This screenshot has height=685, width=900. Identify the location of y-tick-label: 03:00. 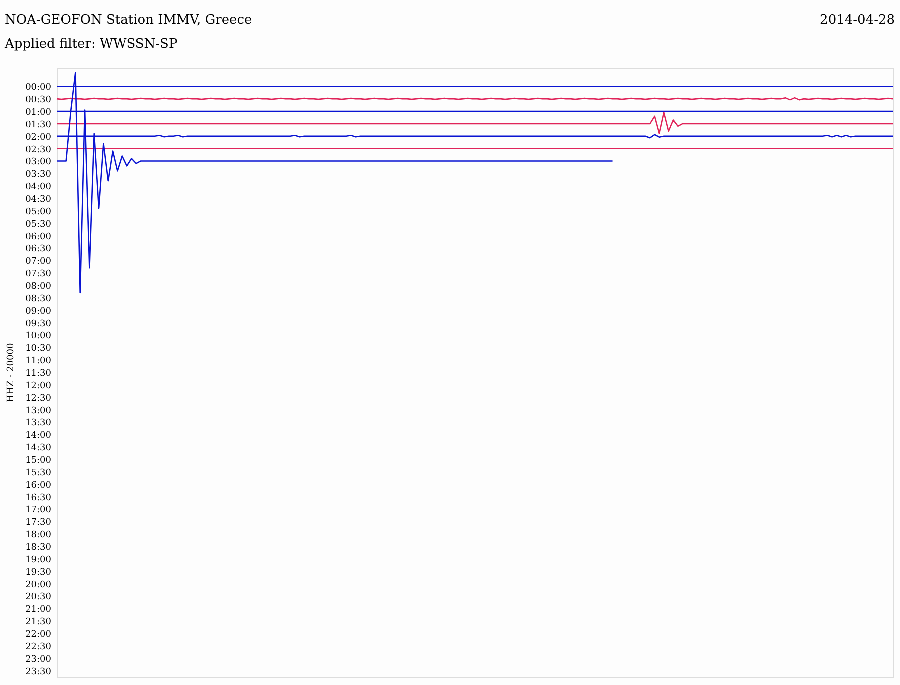
(39, 163).